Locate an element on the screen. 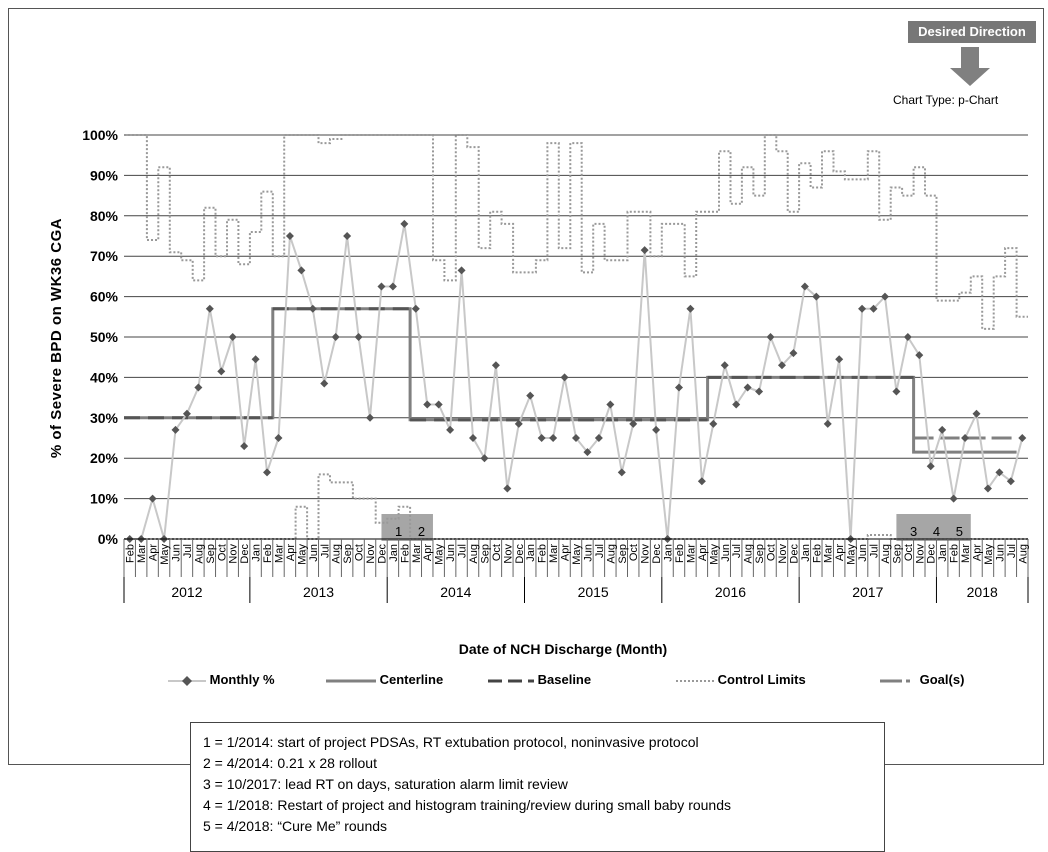 The width and height of the screenshot is (1048, 852). y-tick-label: 30% is located at coordinates (104, 418).